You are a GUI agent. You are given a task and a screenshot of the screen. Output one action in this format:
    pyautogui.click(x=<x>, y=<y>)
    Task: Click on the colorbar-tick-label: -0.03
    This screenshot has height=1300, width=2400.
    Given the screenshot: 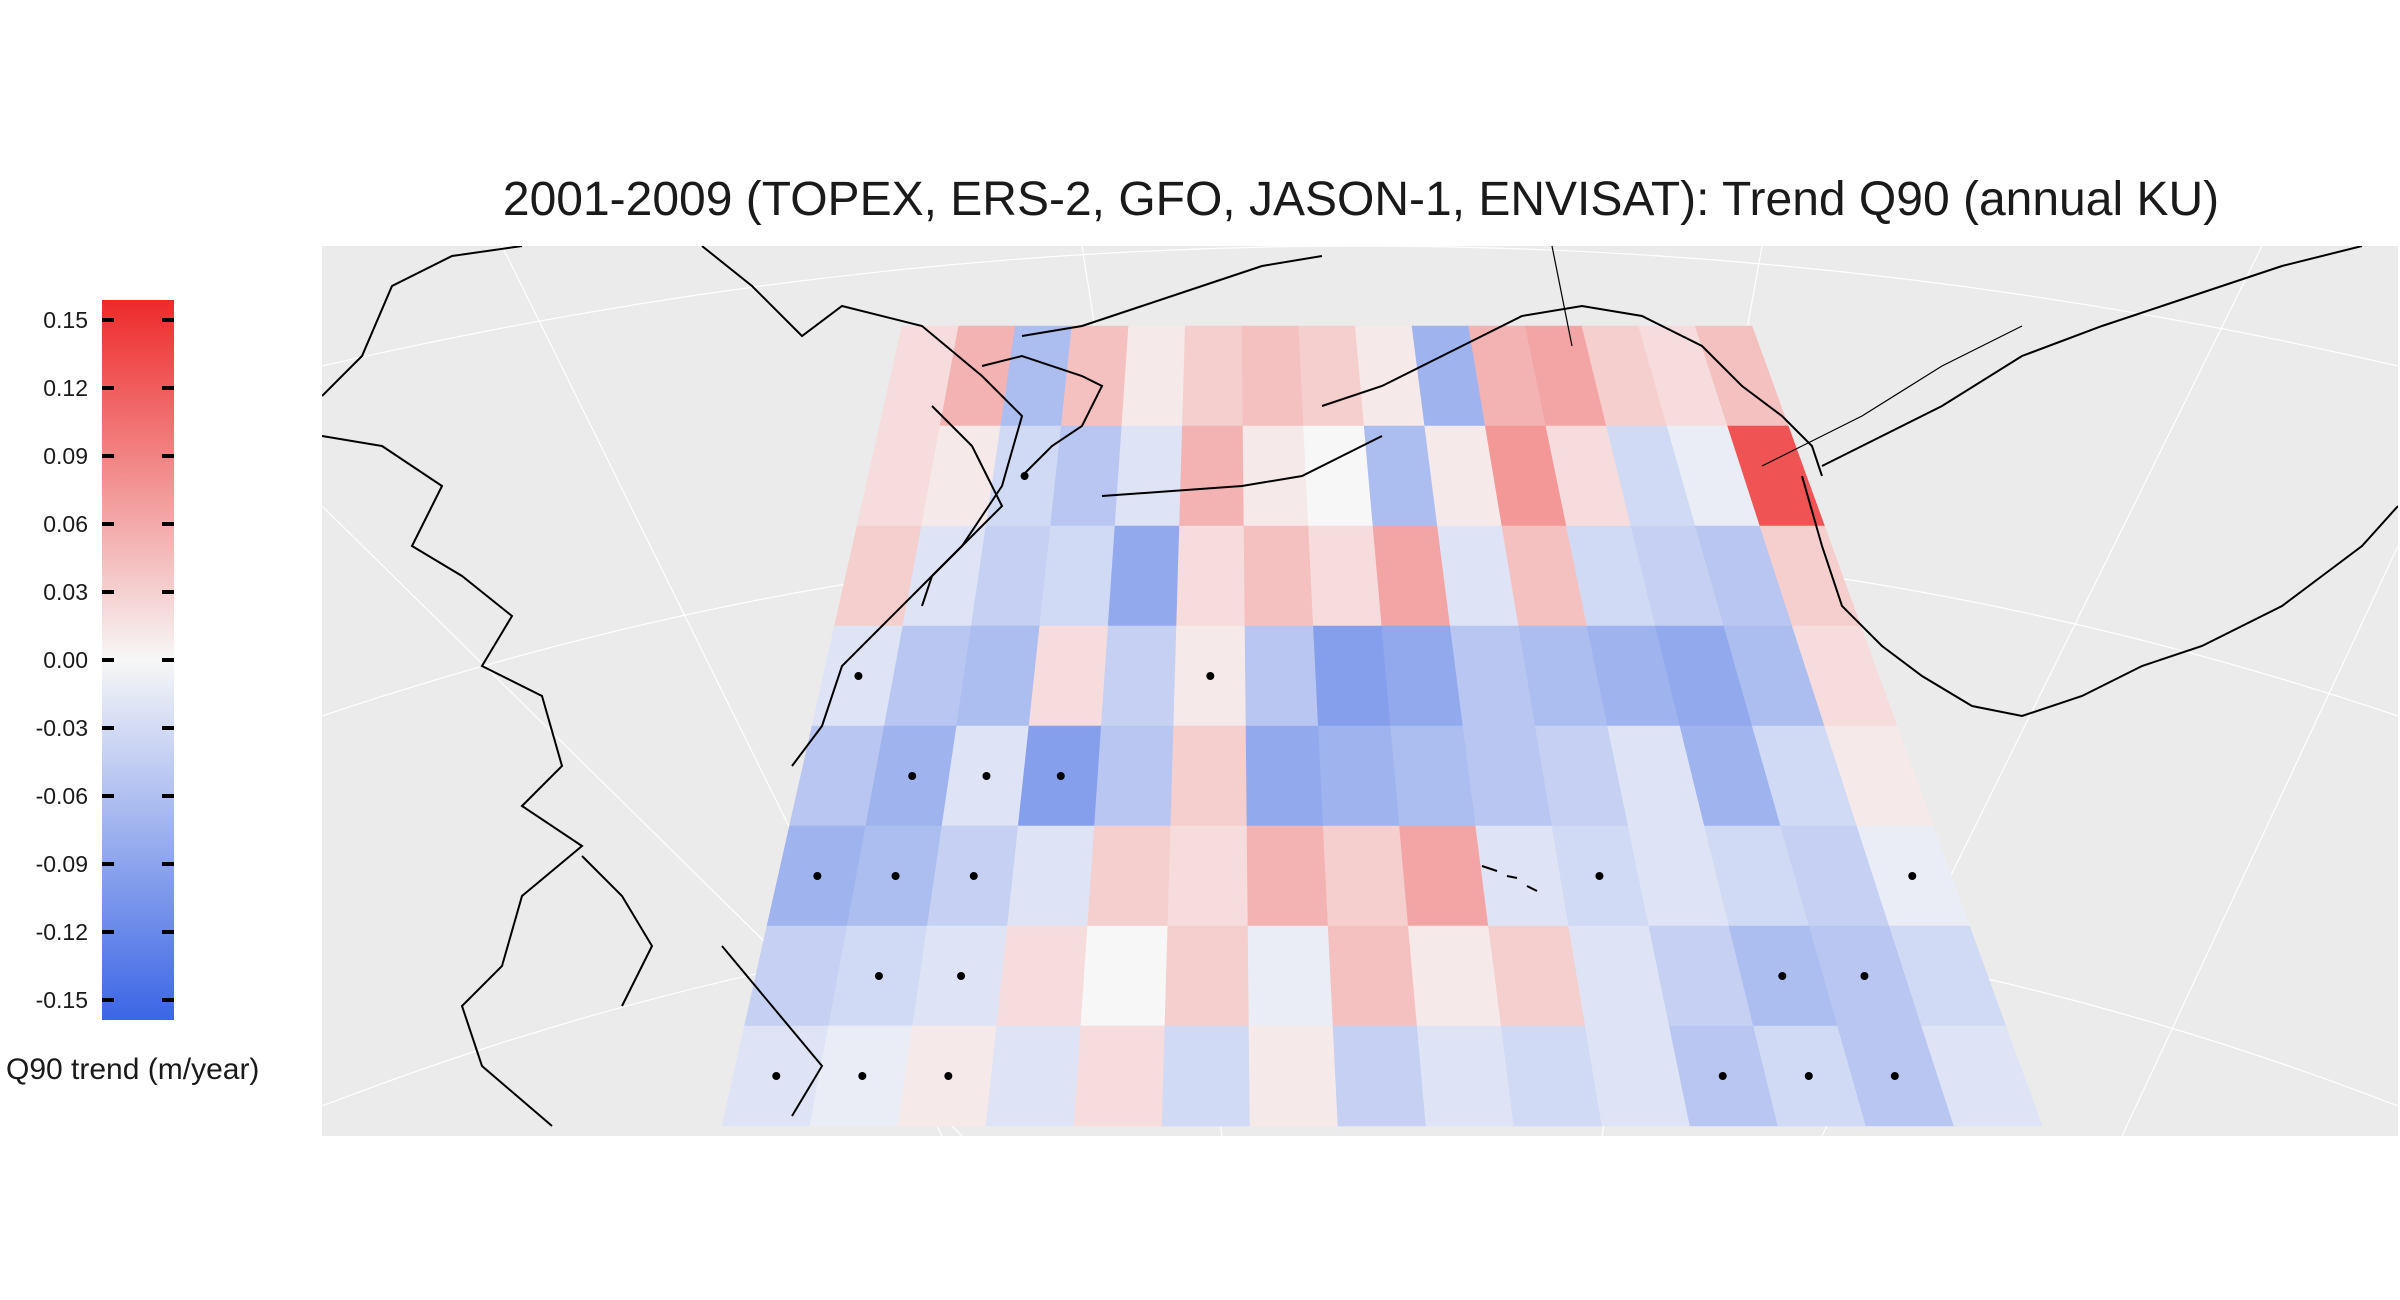 What is the action you would take?
    pyautogui.click(x=62, y=728)
    